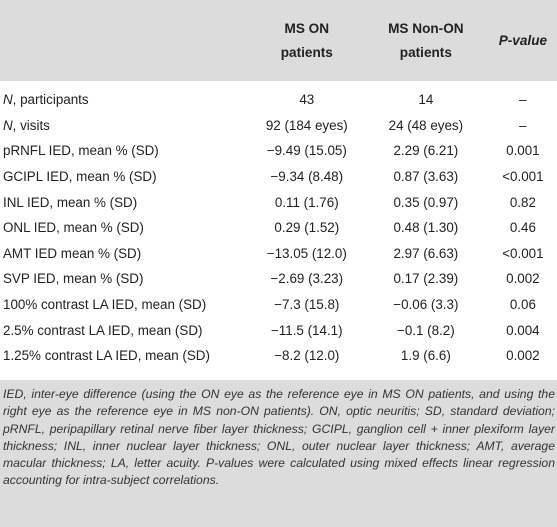 The width and height of the screenshot is (557, 527). Describe the element at coordinates (426, 151) in the screenshot. I see `cell-ms-non-on: 2.29 (6.21)` at that location.